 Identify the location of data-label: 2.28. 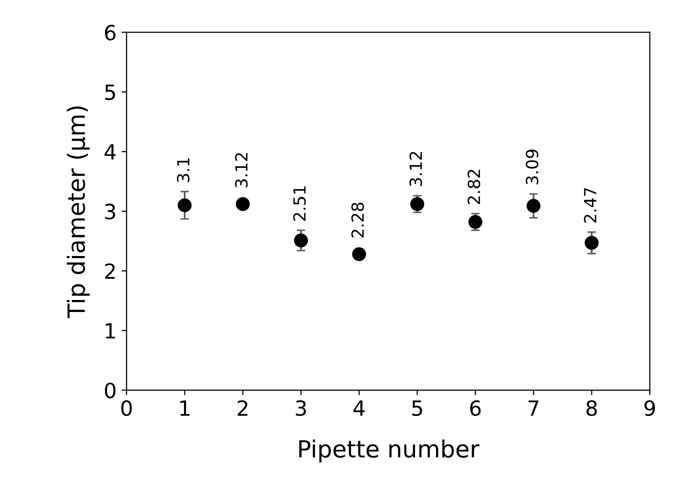
(357, 220).